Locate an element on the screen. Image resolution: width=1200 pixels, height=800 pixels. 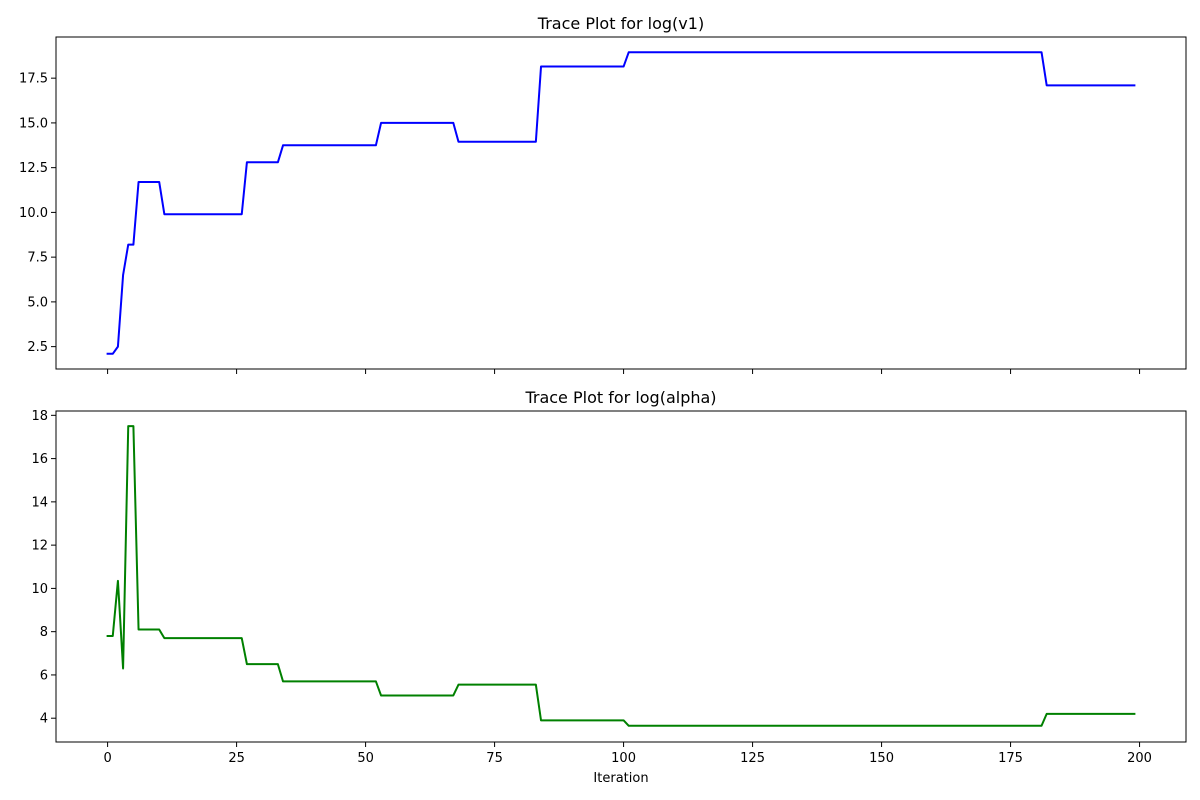
y-tick-label: 12 is located at coordinates (39, 546).